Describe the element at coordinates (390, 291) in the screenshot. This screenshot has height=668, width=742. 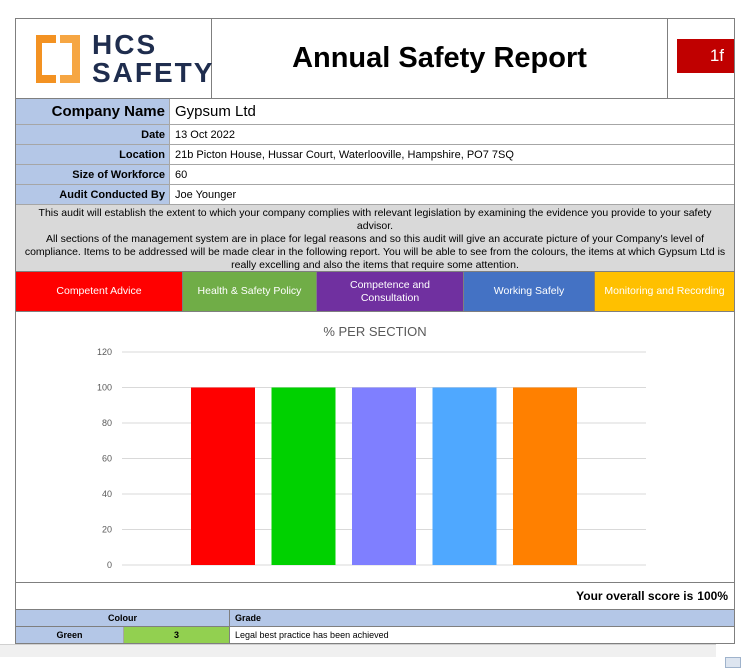
I see `section-competence-consultation: Competence and Consultation` at that location.